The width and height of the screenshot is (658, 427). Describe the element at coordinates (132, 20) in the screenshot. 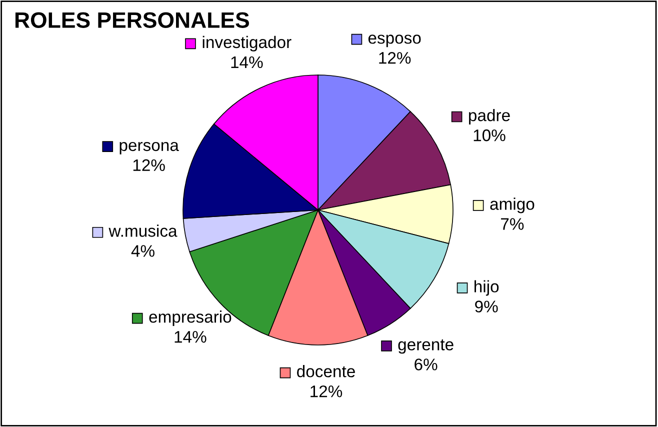

I see `chart-title: ROLES PERSONALES` at that location.